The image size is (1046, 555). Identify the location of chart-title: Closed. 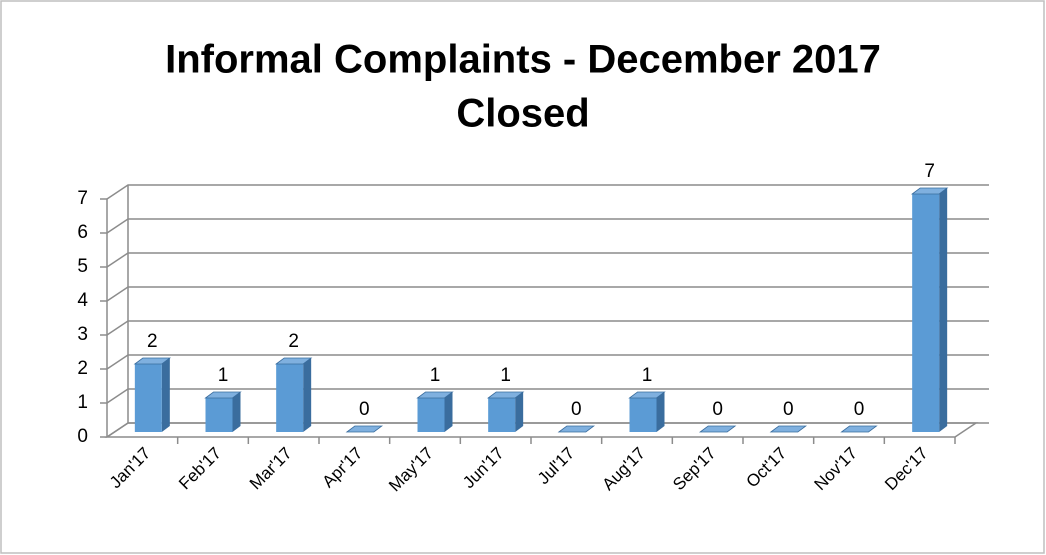
(522, 114).